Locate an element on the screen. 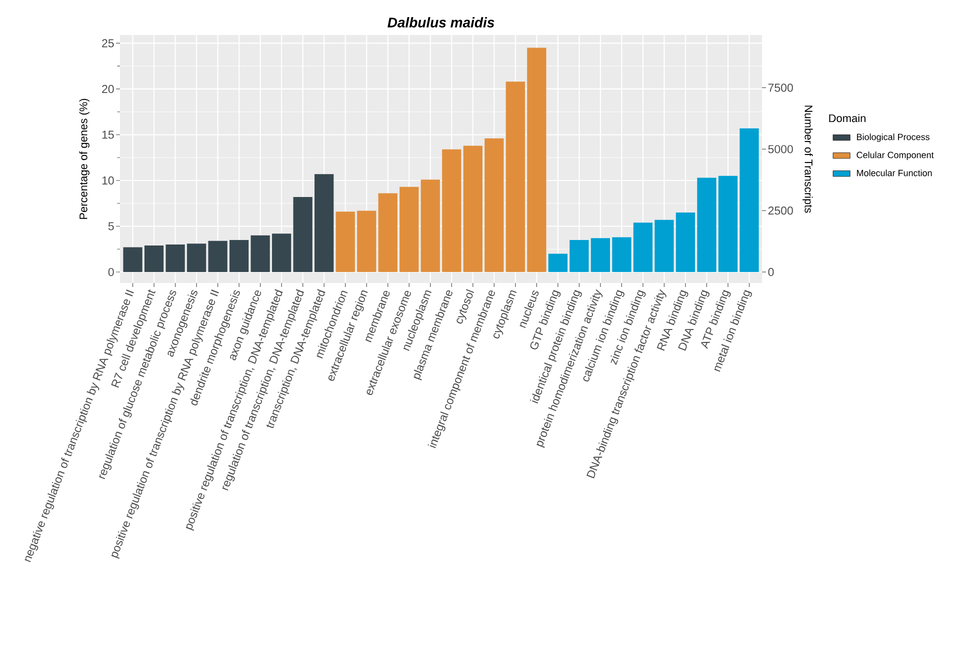  chart-title: Dalbulus maidis is located at coordinates (441, 22).